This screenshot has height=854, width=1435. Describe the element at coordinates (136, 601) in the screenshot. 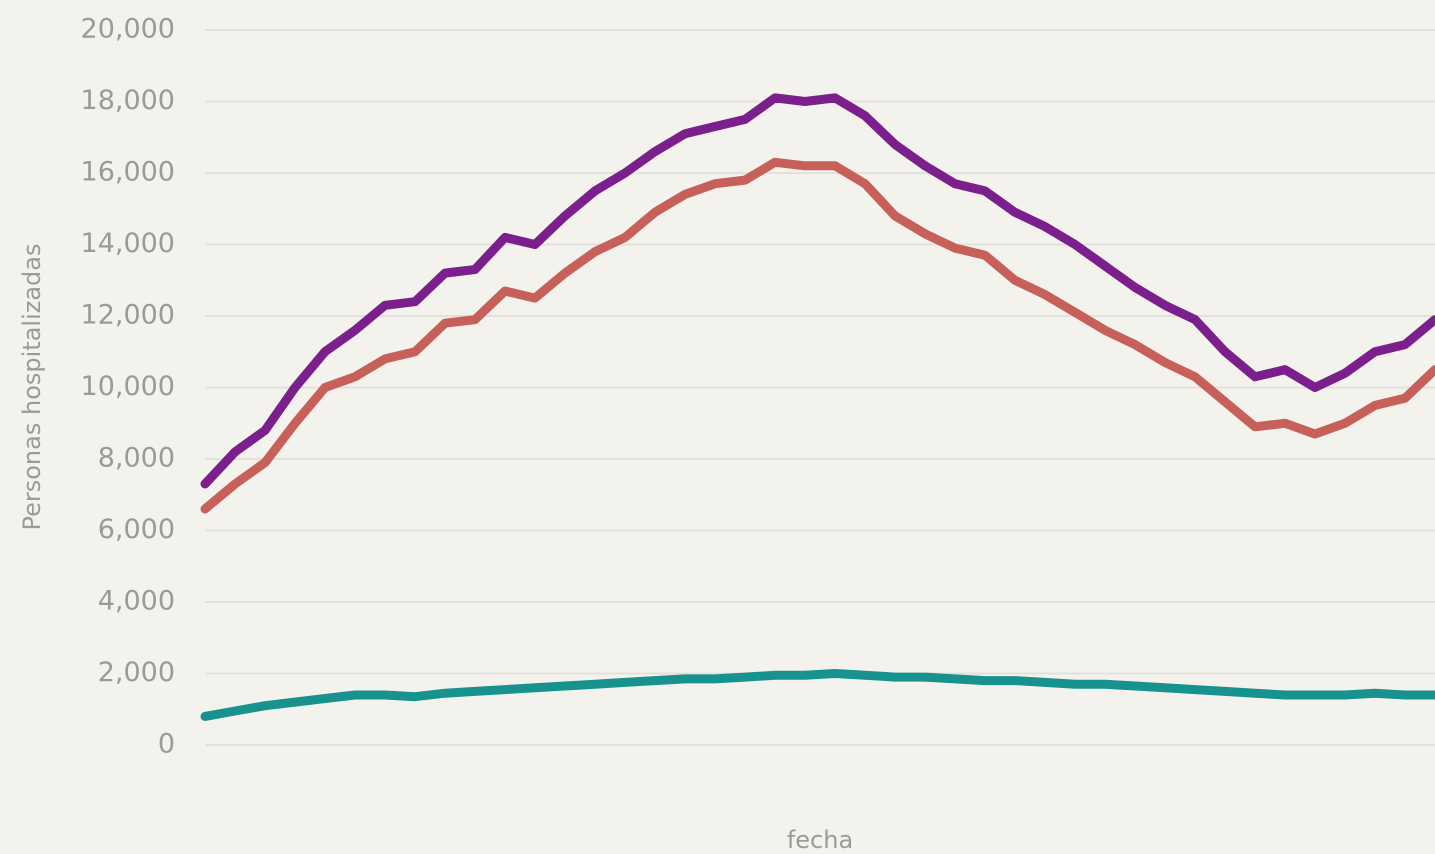

I see `y-tick-label: 4,000` at that location.